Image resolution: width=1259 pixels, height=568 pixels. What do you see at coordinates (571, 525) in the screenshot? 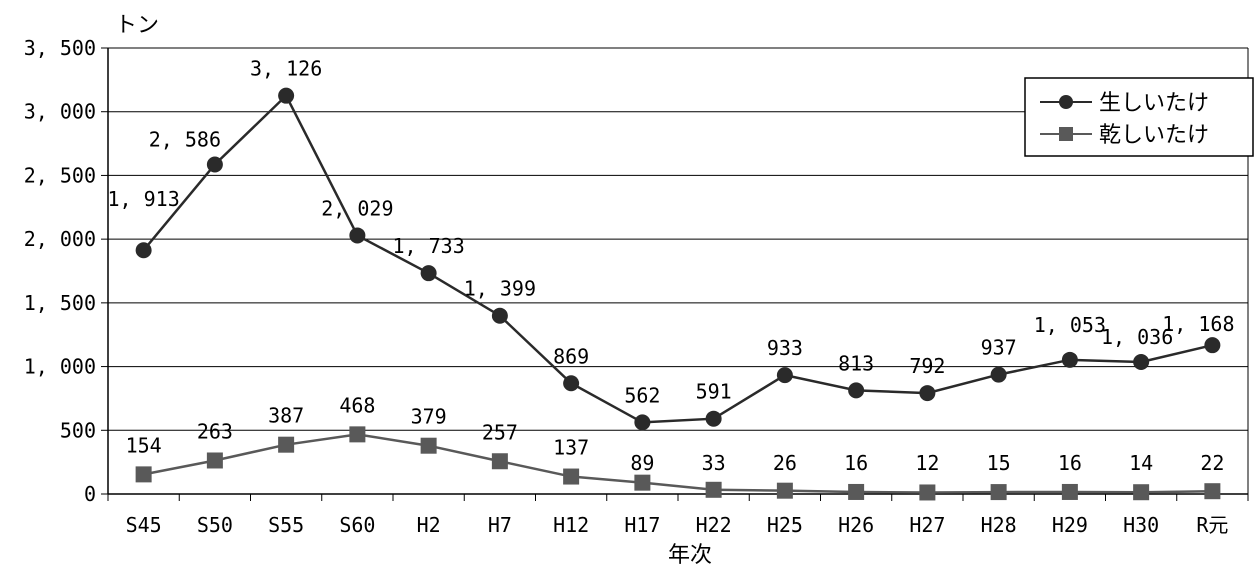
I see `x-tick-label: H12` at bounding box center [571, 525].